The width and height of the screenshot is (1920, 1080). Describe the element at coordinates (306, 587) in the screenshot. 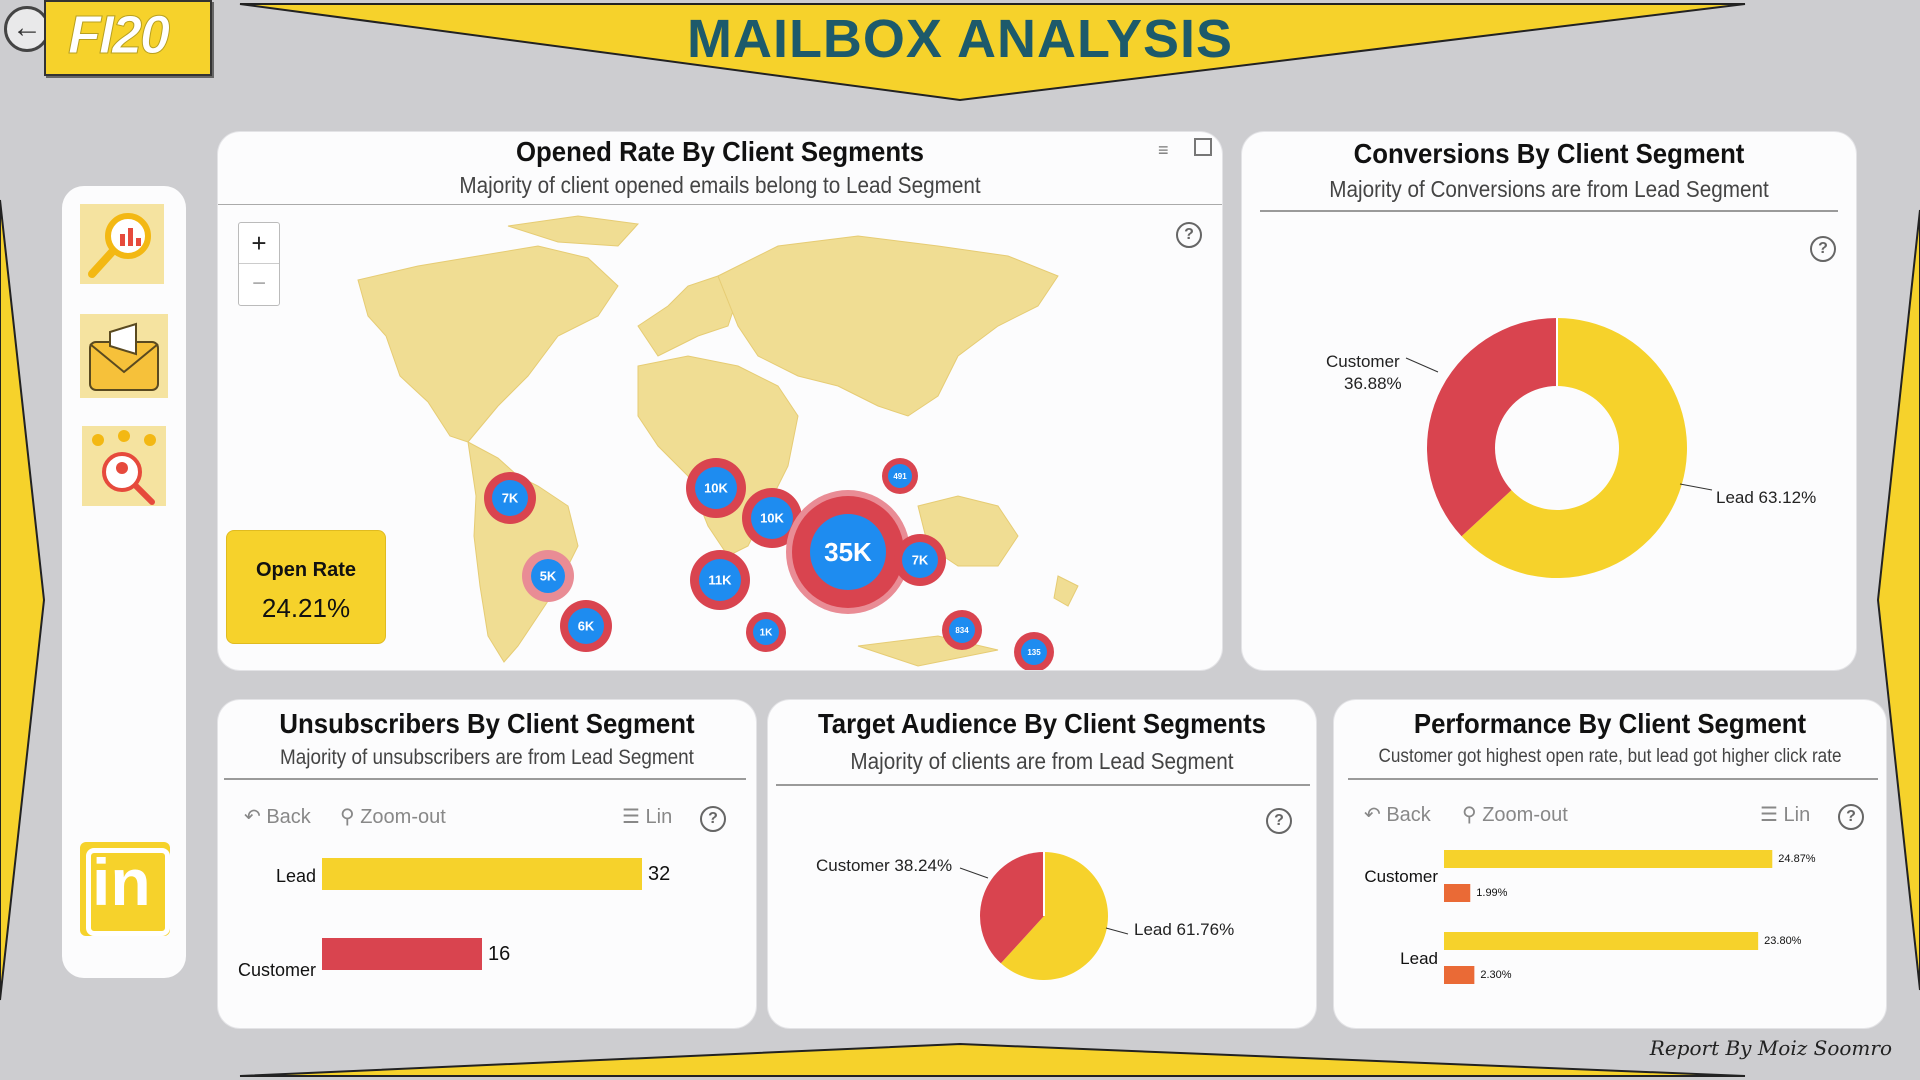

I see `open-rate-kpi: Open Rate 24.21%` at that location.